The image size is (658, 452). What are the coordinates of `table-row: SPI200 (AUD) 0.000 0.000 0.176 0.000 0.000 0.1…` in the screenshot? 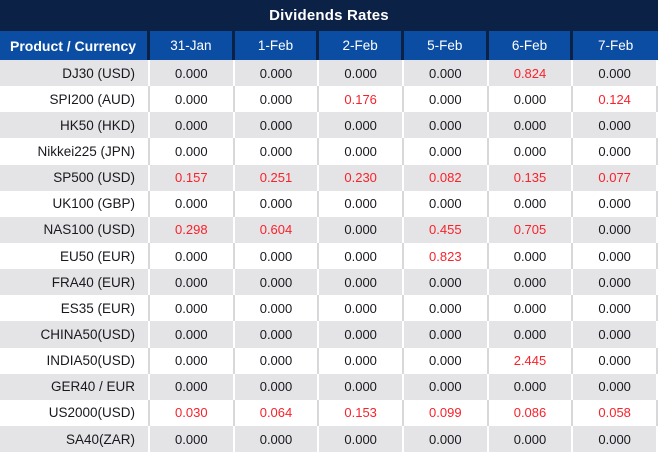 It's located at (329, 99).